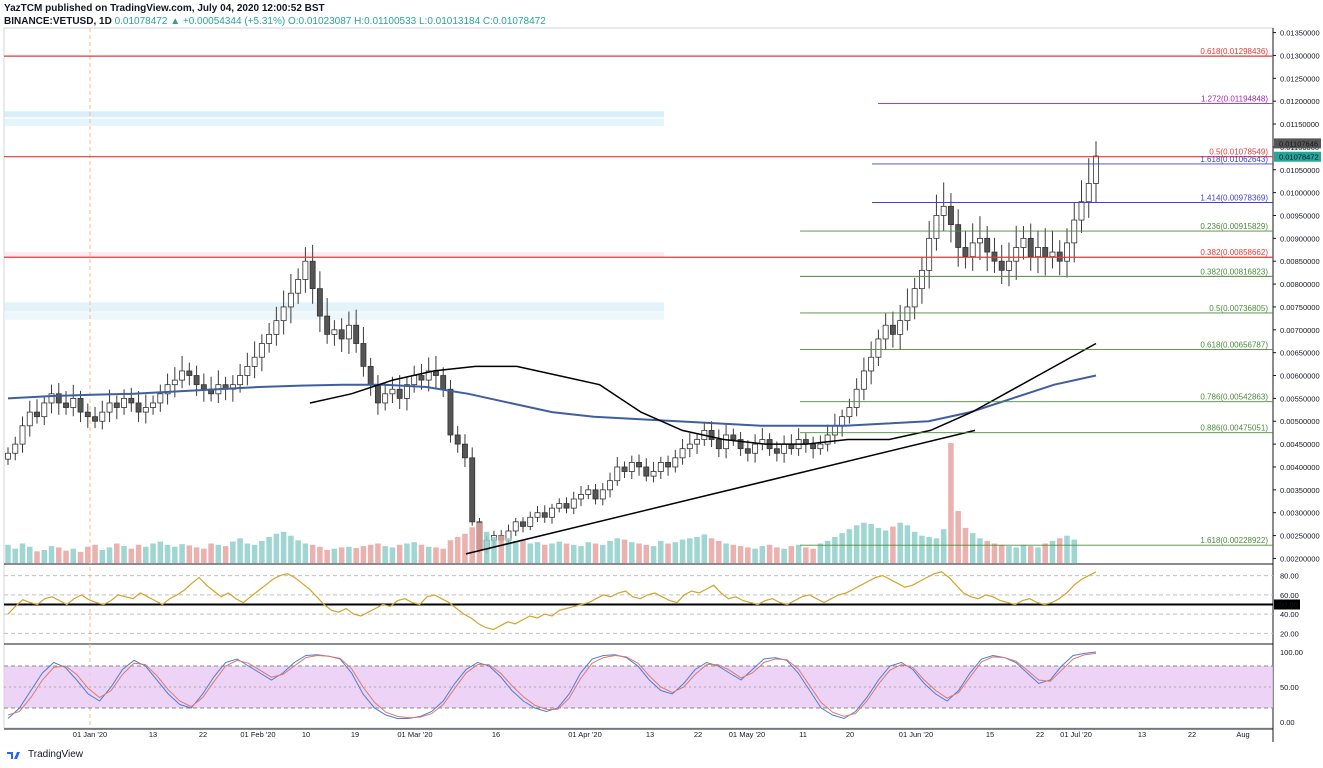  What do you see at coordinates (1300, 215) in the screenshot?
I see `price-tick-label: 0.00950000` at bounding box center [1300, 215].